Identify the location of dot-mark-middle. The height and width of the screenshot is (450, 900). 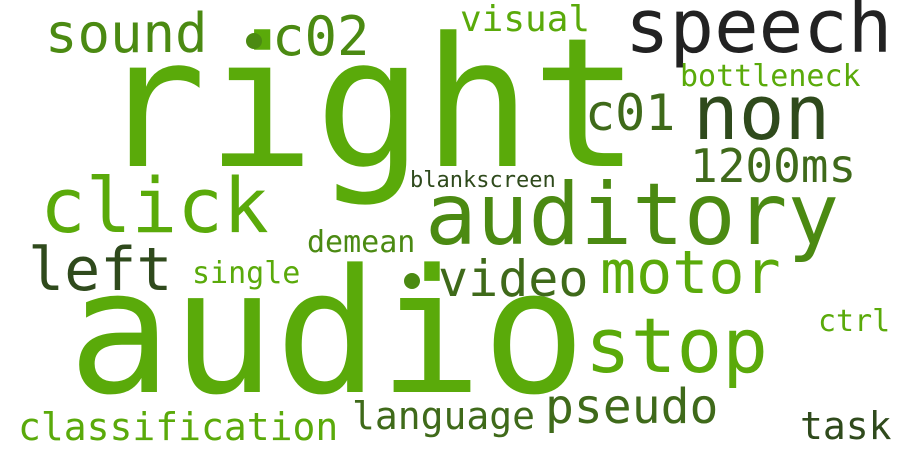
(412, 281).